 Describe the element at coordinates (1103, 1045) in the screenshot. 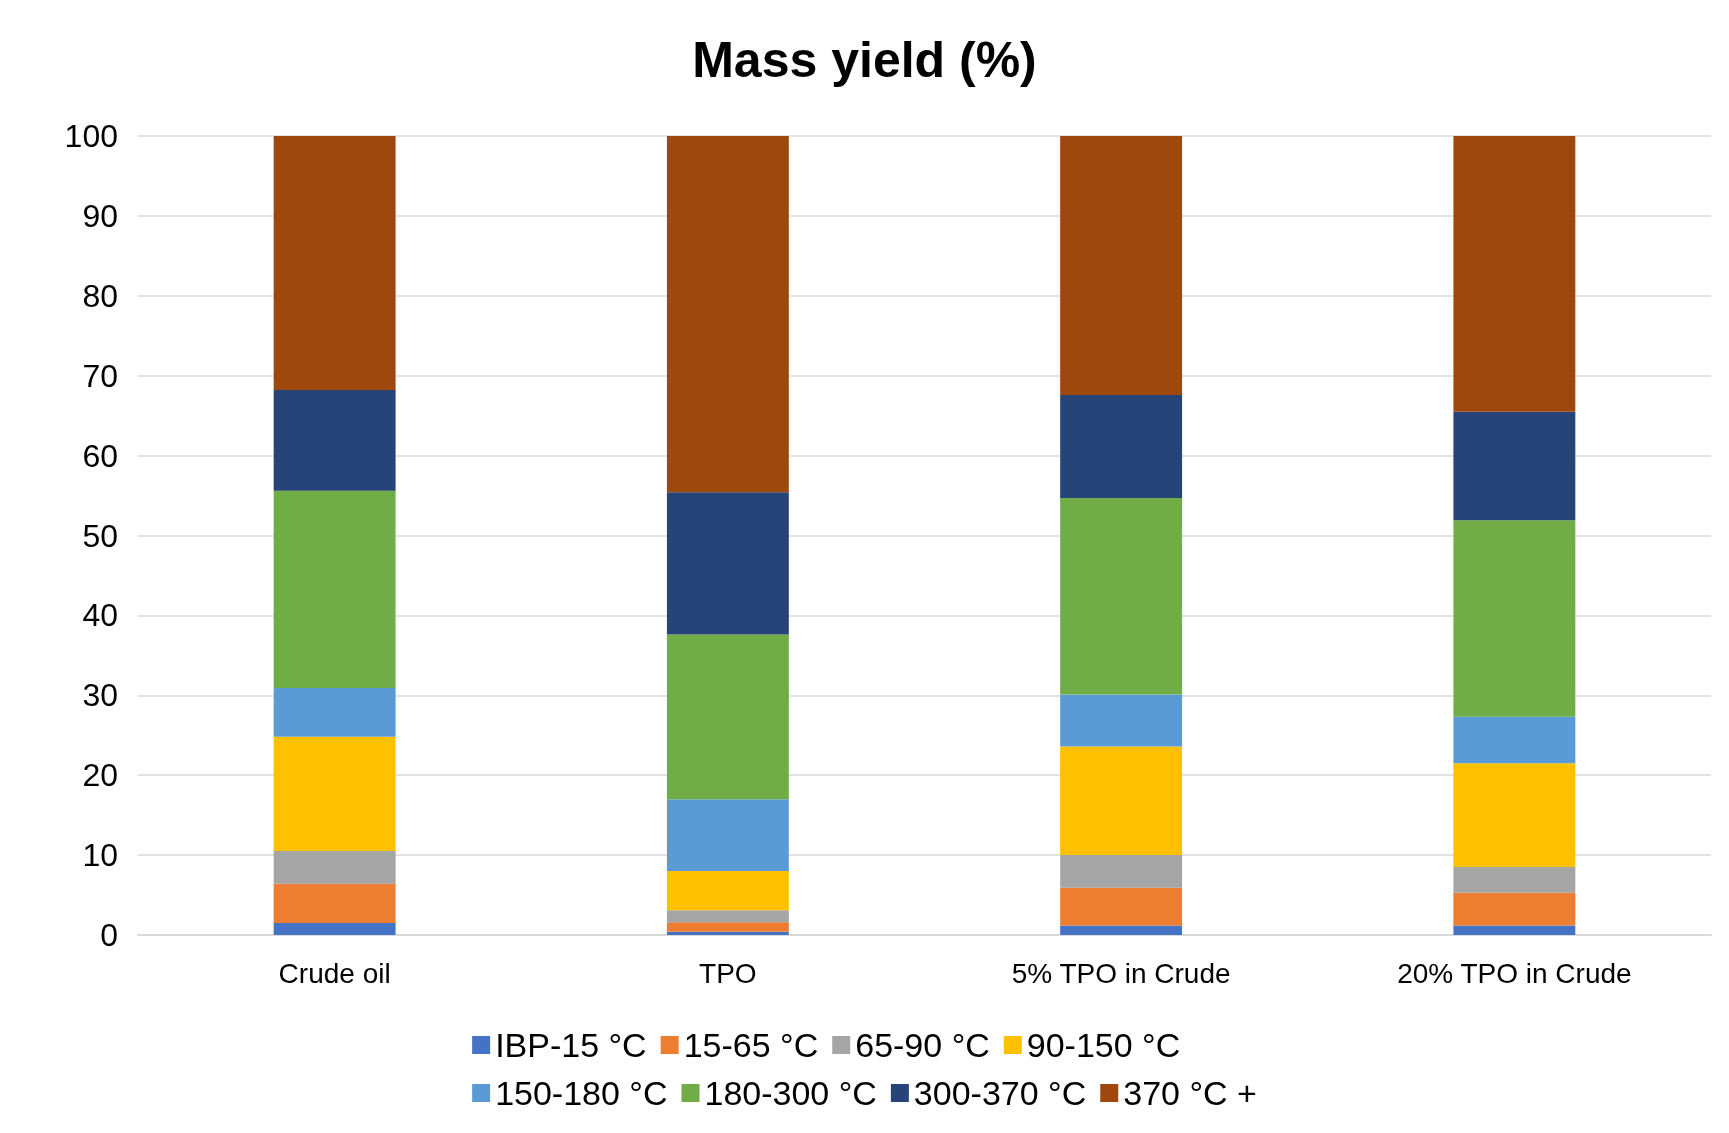

I see `legend-label: 90-150 °C` at that location.